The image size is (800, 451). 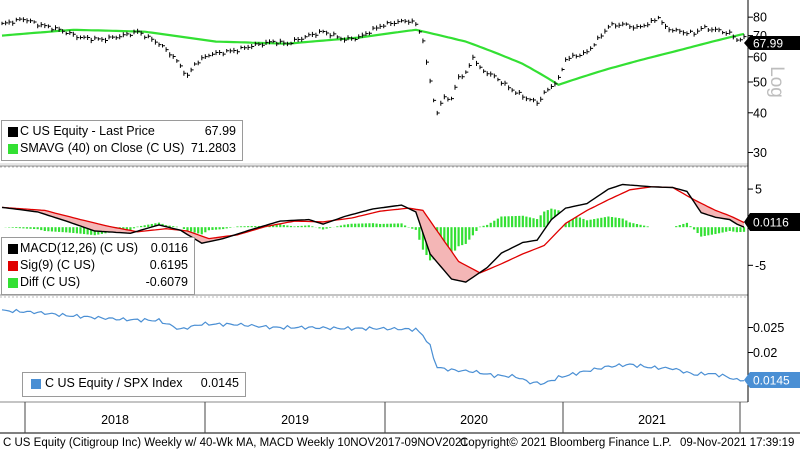 I want to click on macd-tick-label: -5, so click(x=760, y=266).